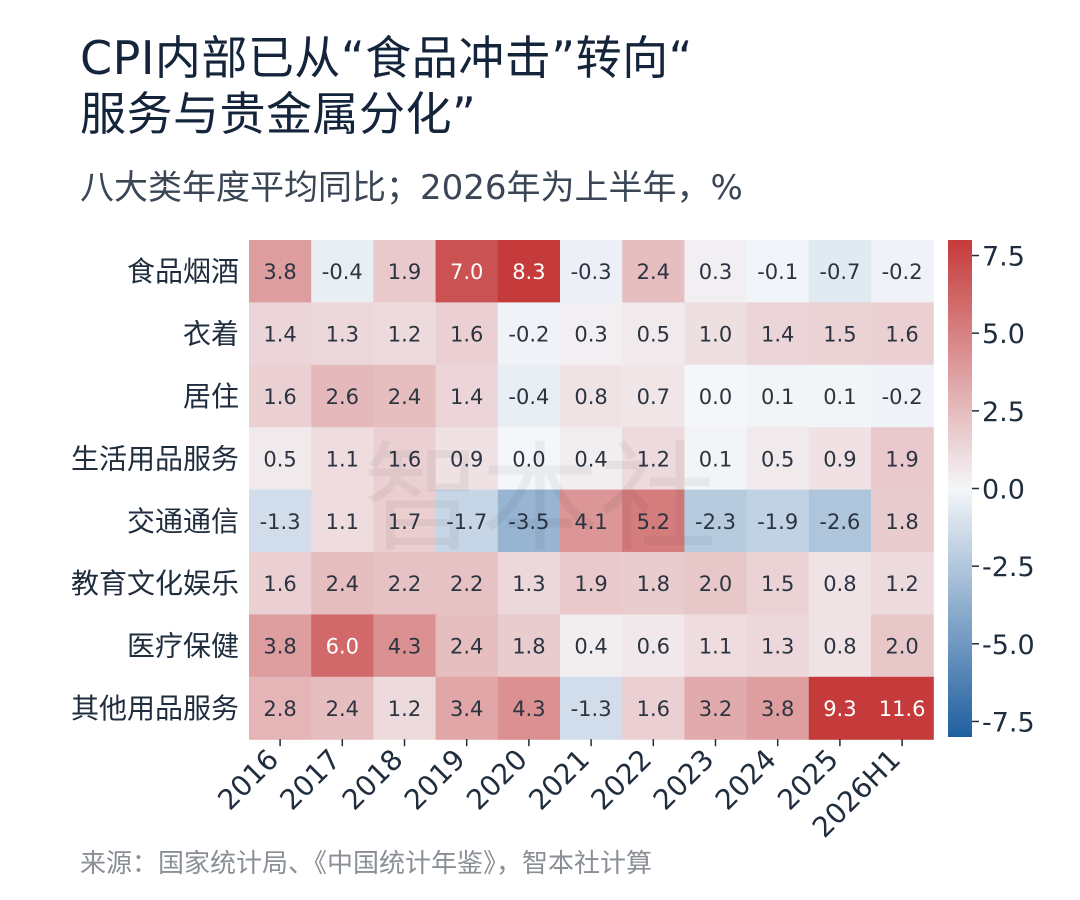  Describe the element at coordinates (1003, 412) in the screenshot. I see `colorbar-tick-label: 2.5` at that location.